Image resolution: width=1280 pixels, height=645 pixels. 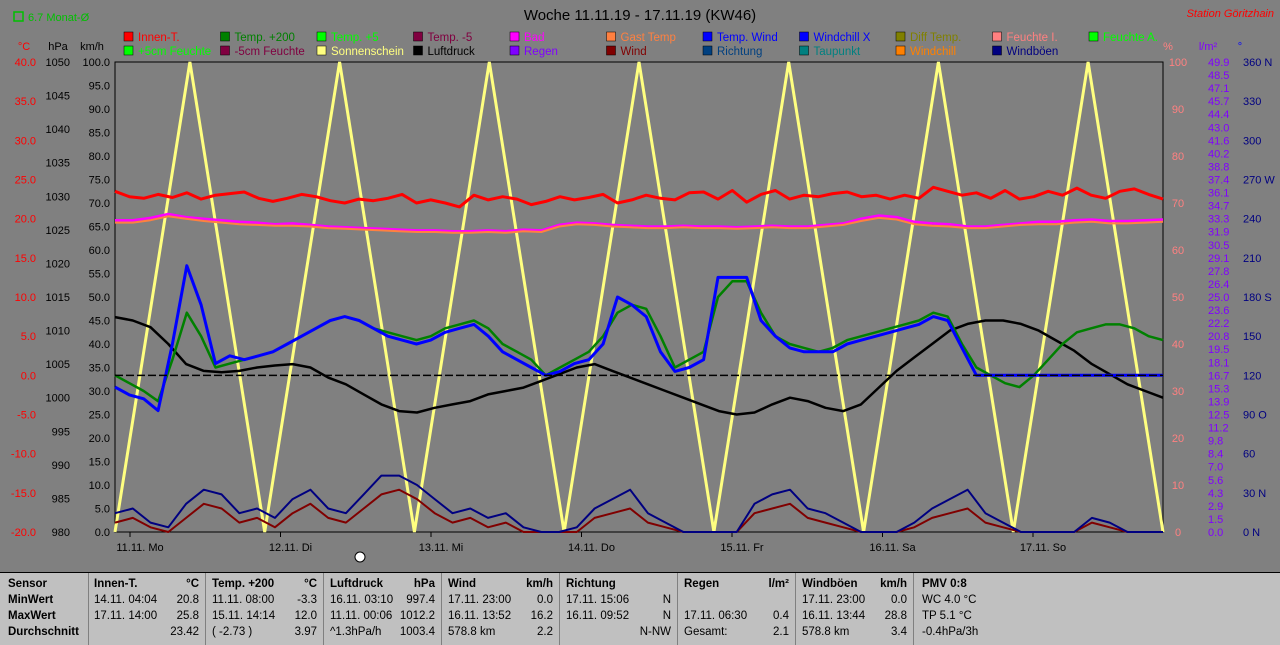 I want to click on rain-axis-label: 47.1, so click(x=1218, y=89).